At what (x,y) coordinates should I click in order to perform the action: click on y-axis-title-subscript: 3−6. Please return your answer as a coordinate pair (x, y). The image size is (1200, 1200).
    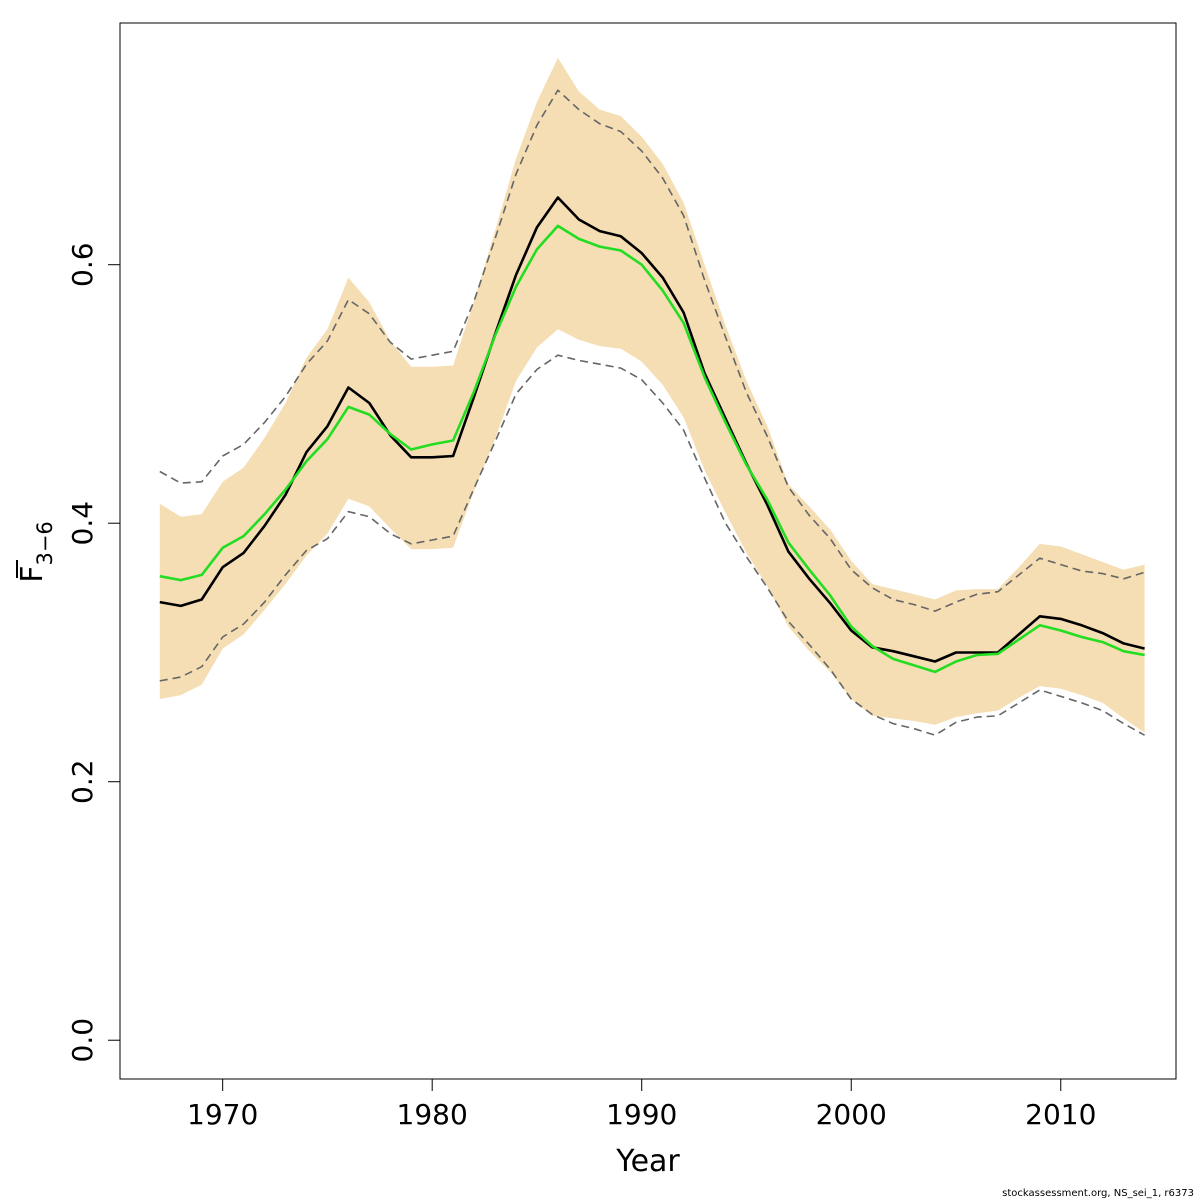
    Looking at the image, I should click on (45, 543).